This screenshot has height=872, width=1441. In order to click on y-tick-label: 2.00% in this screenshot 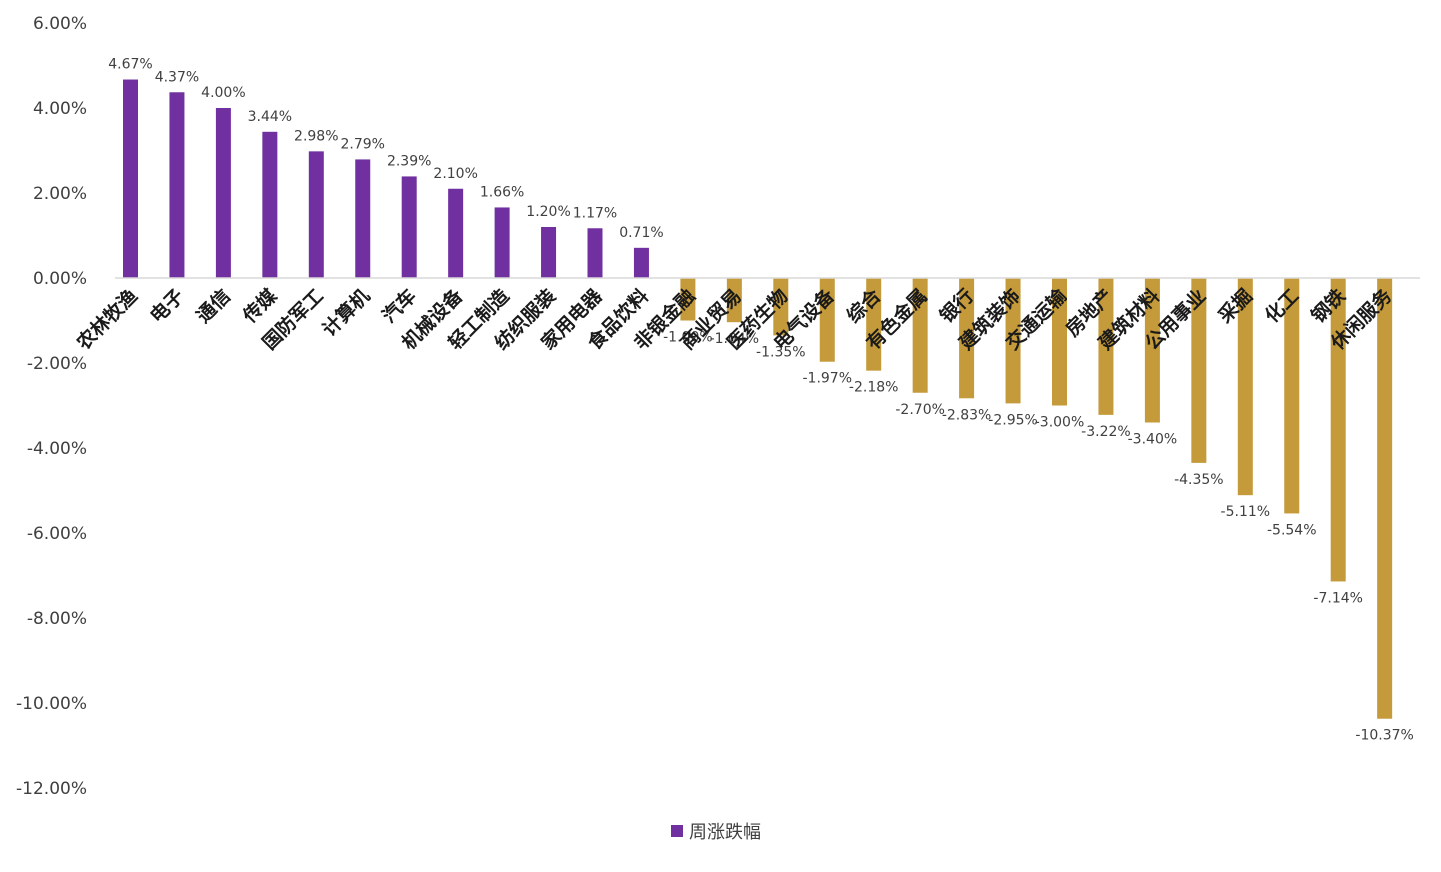, I will do `click(60, 194)`.